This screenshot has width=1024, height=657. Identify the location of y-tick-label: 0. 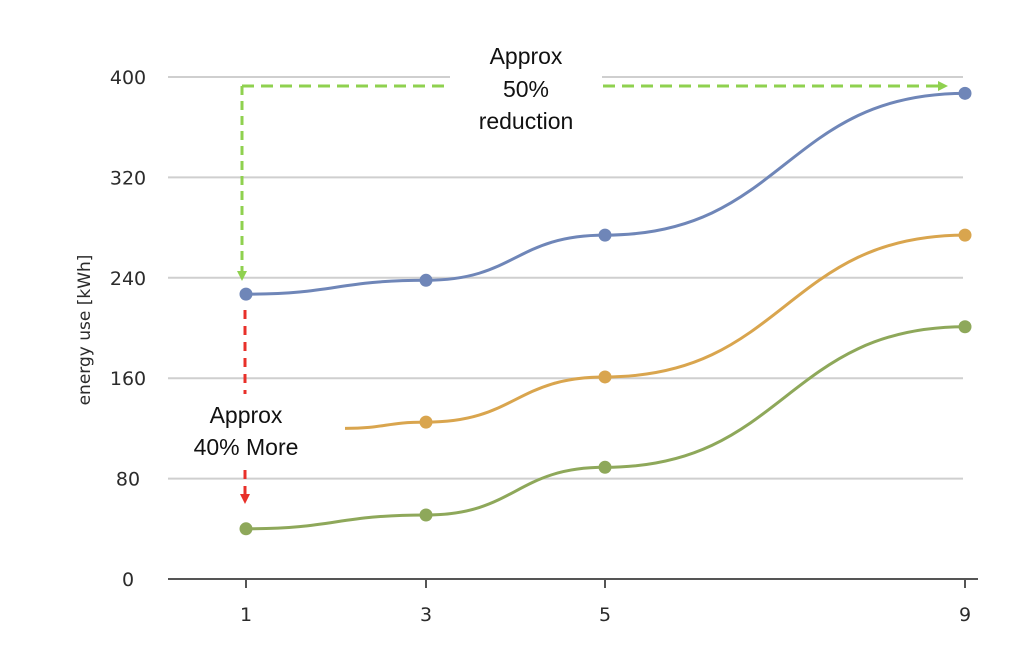
(128, 580).